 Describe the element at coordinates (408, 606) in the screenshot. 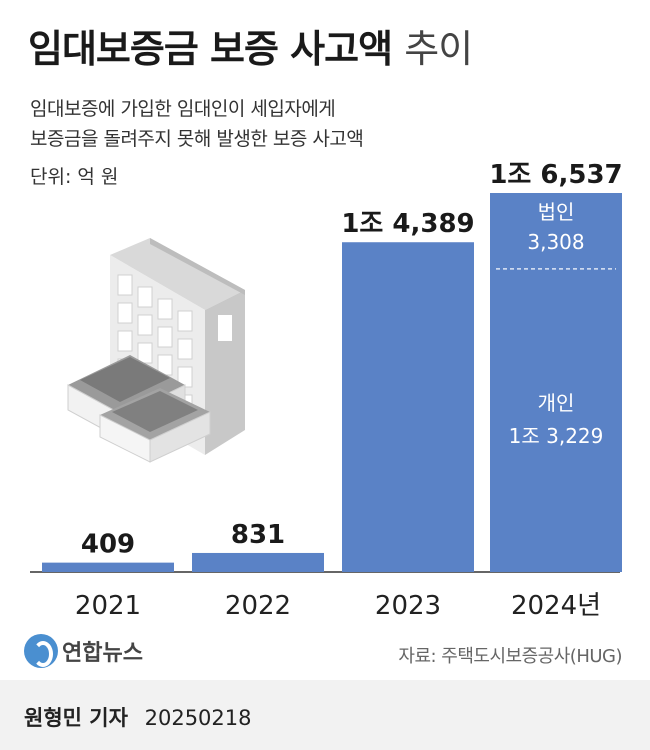

I see `x-tick-label-2: 2023` at that location.